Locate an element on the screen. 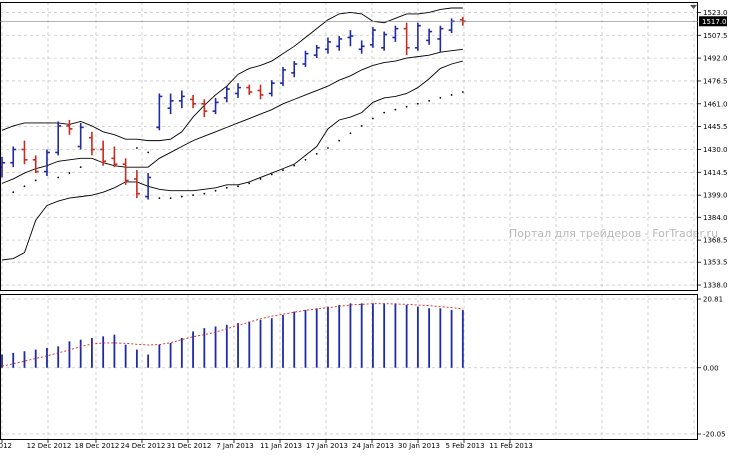 The width and height of the screenshot is (730, 458). shift-arrow-icon is located at coordinates (693, 7).